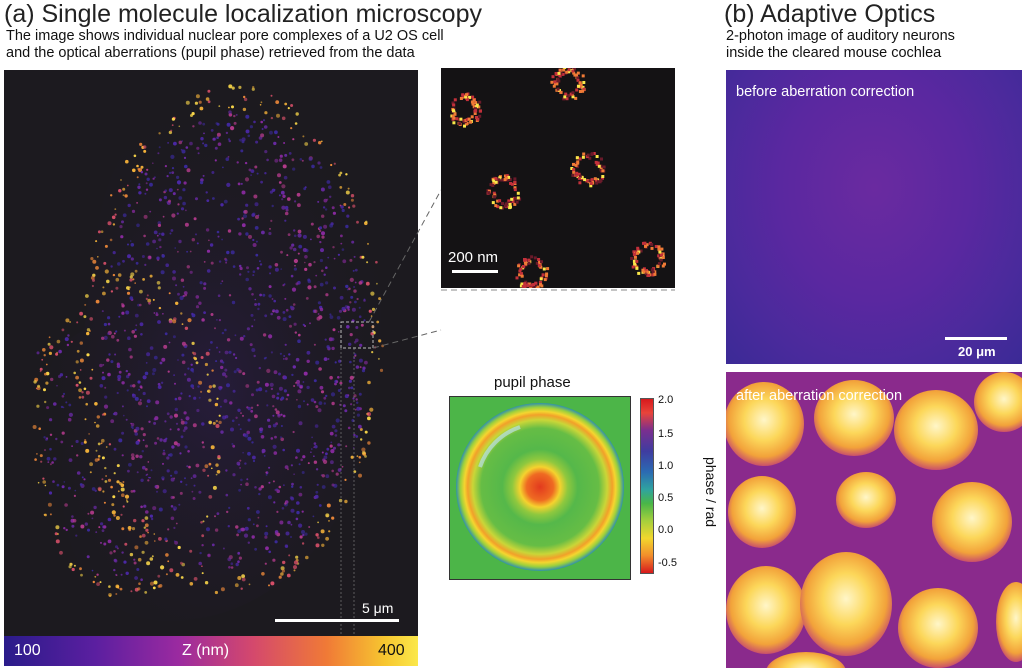 The height and width of the screenshot is (670, 1024). What do you see at coordinates (874, 520) in the screenshot?
I see `after-correction-image: after aberration correction` at bounding box center [874, 520].